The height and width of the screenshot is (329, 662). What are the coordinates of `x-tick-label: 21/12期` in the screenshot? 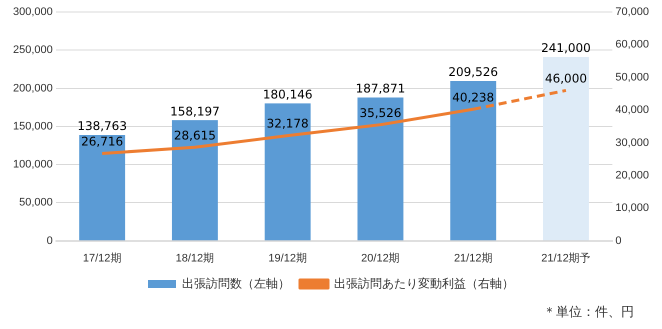 It's located at (473, 258).